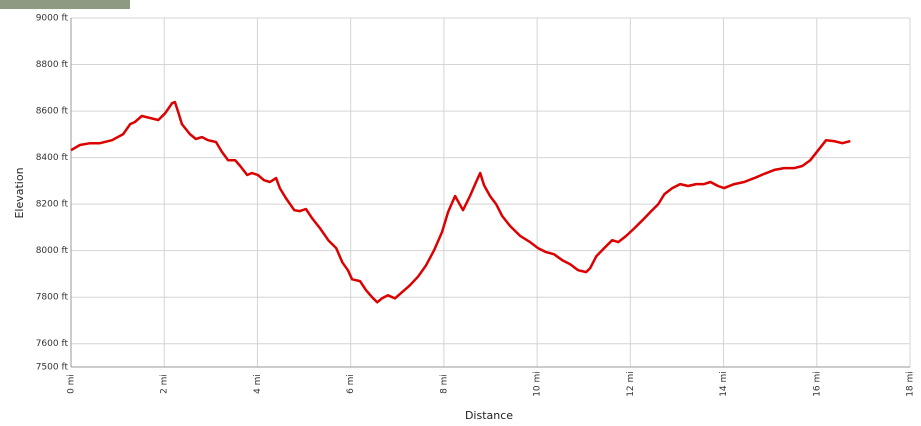 The width and height of the screenshot is (921, 426). Describe the element at coordinates (52, 65) in the screenshot. I see `y-tick-label: 8800 ft` at that location.